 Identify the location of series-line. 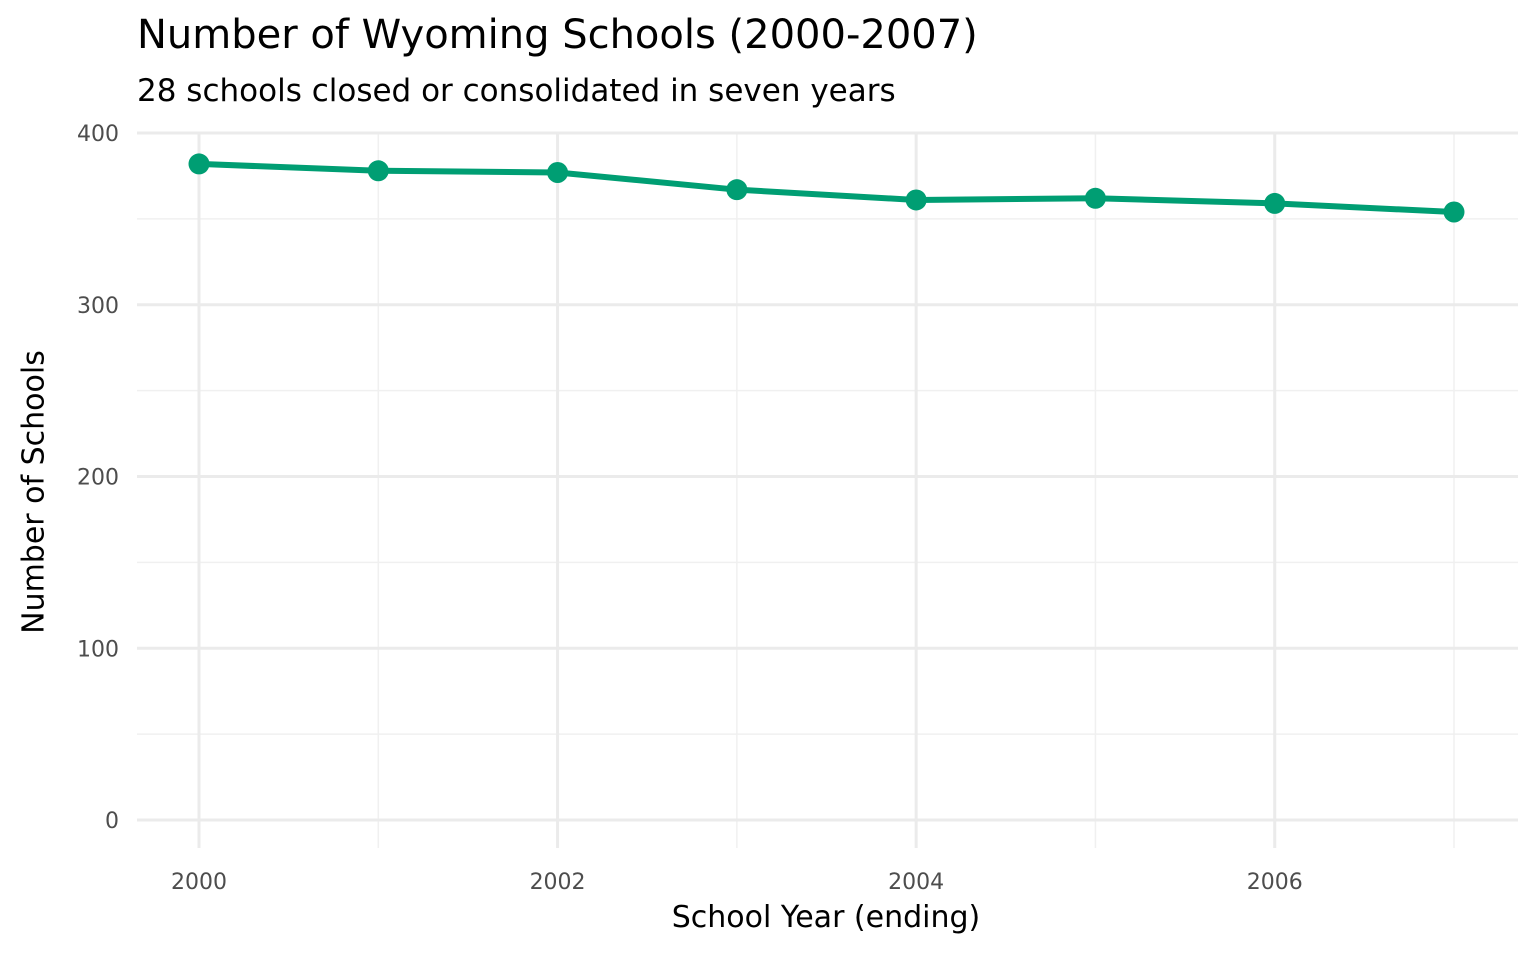
(826, 188).